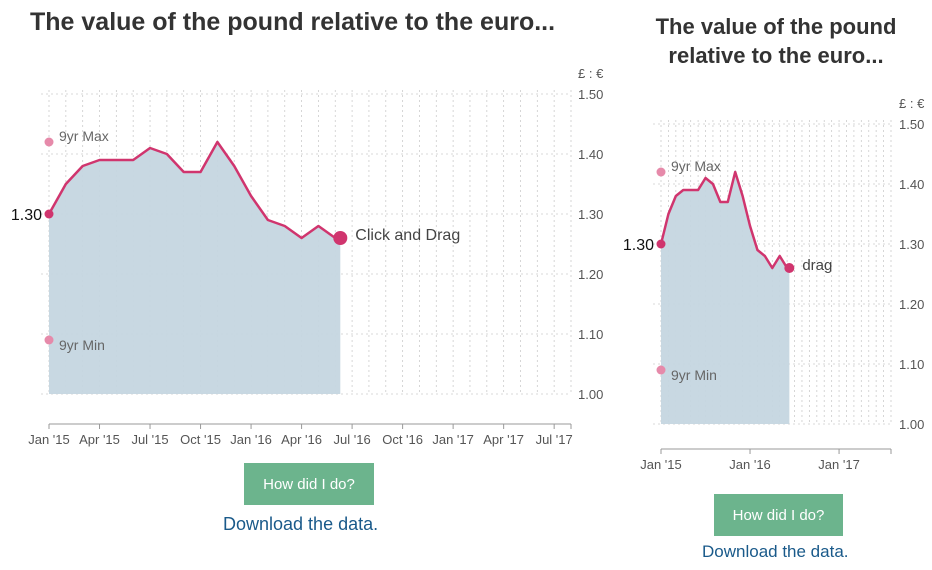  What do you see at coordinates (301, 439) in the screenshot?
I see `x-tick-label: Apr '16` at bounding box center [301, 439].